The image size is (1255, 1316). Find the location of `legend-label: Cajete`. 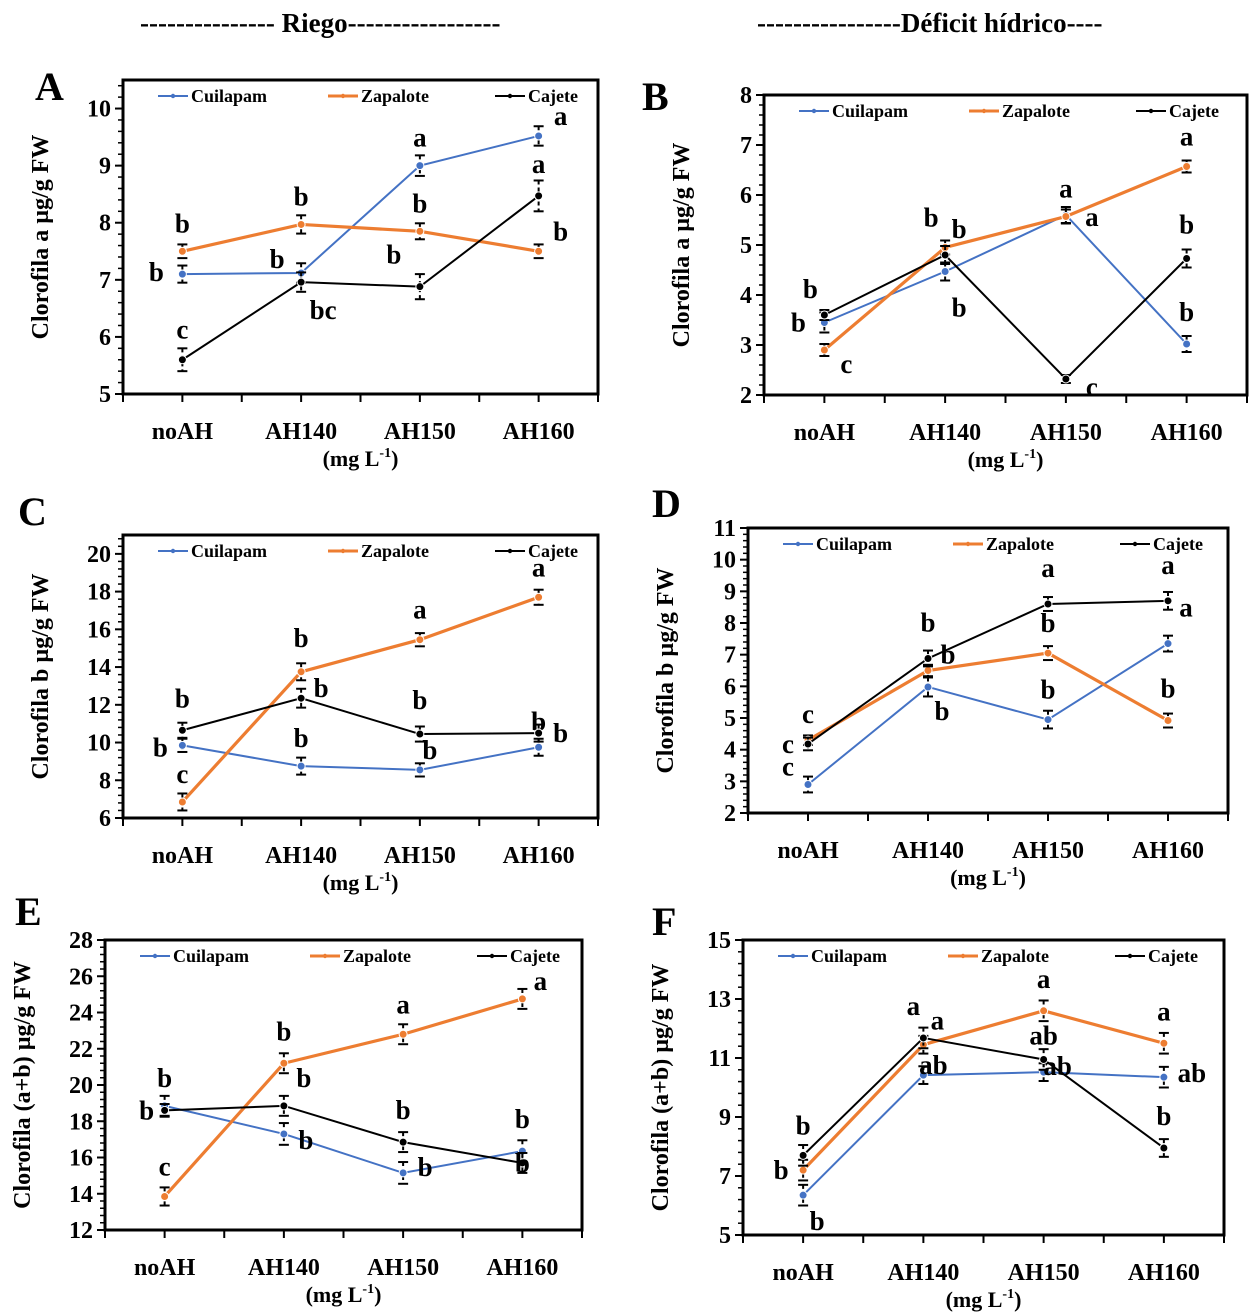

legend-label: Cajete is located at coordinates (1194, 111).